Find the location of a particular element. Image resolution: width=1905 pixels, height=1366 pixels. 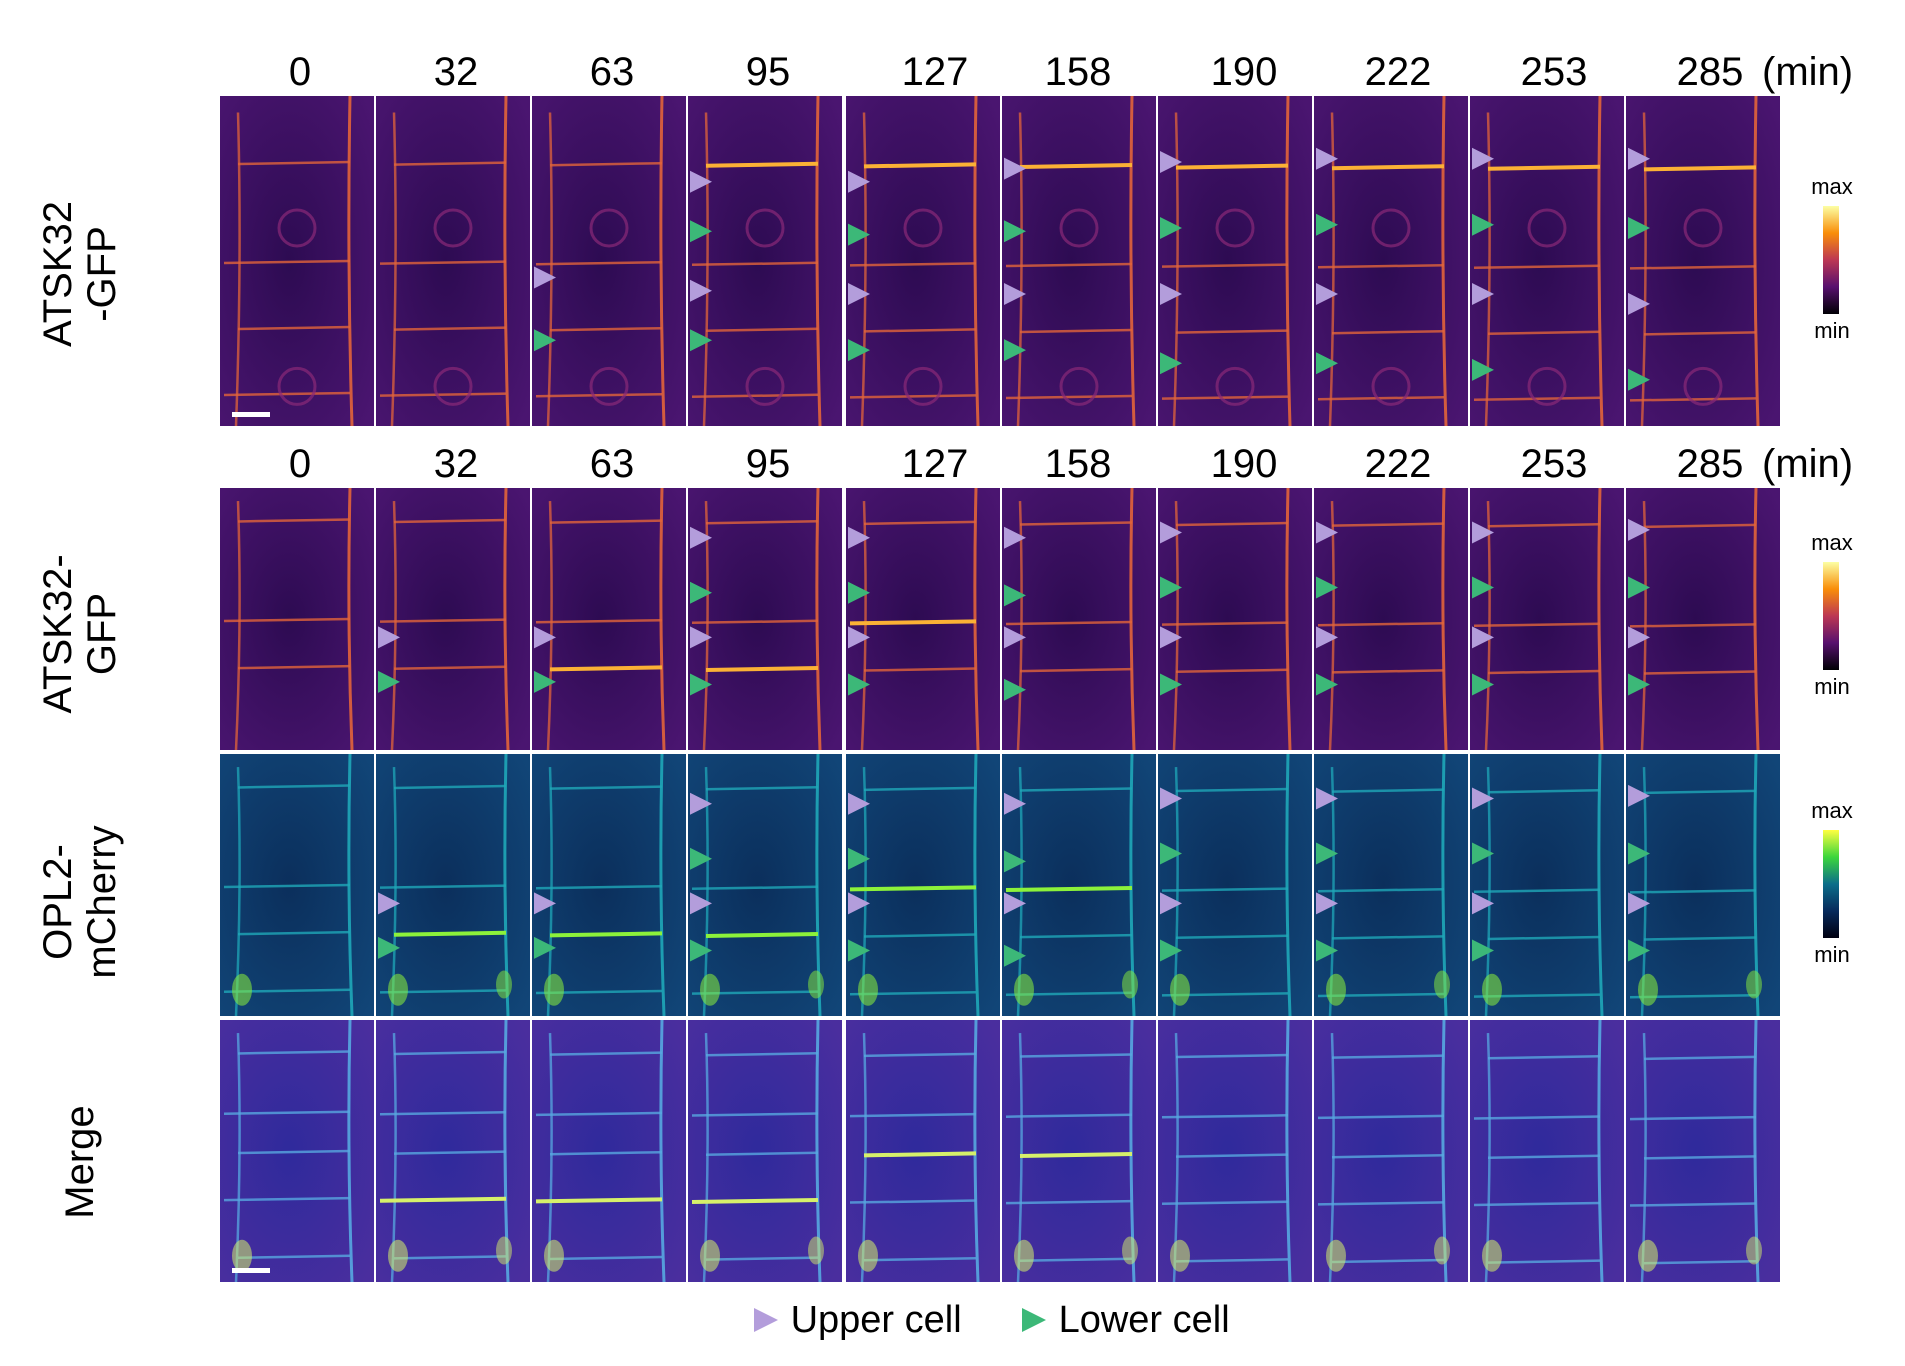

colorbar-2: max min is located at coordinates (1832, 615).